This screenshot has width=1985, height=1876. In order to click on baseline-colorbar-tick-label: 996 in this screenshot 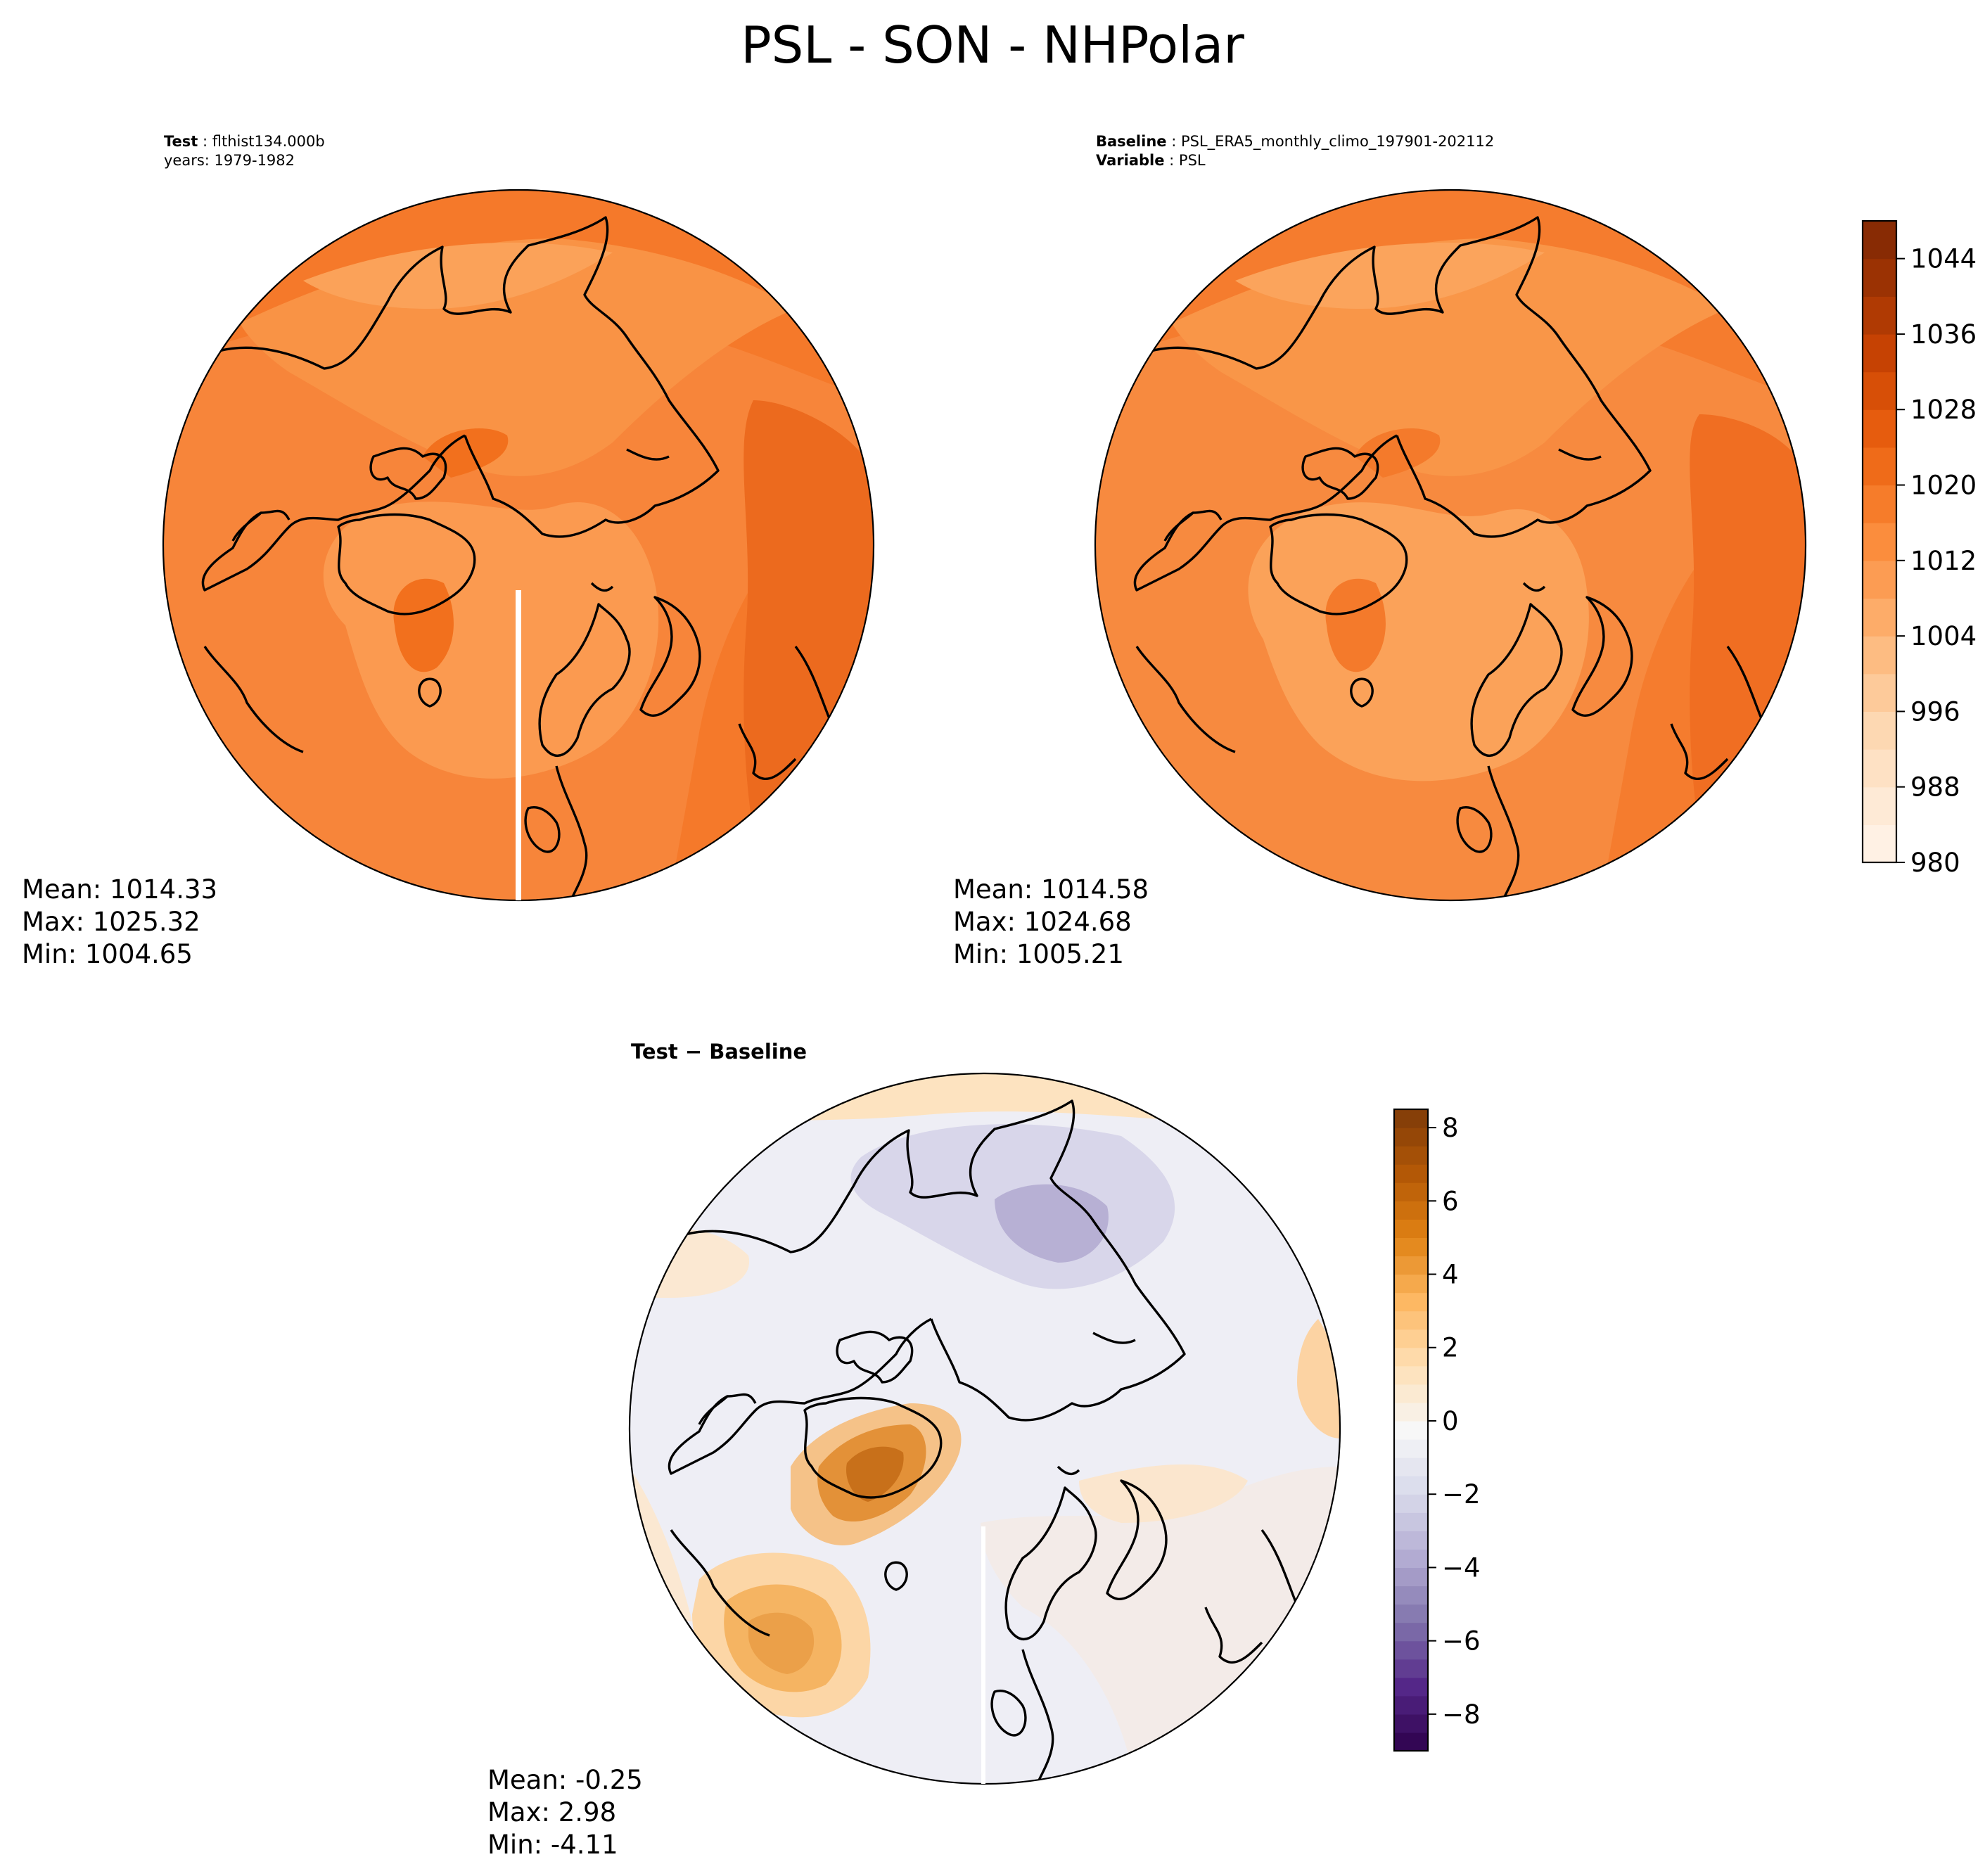, I will do `click(1935, 711)`.